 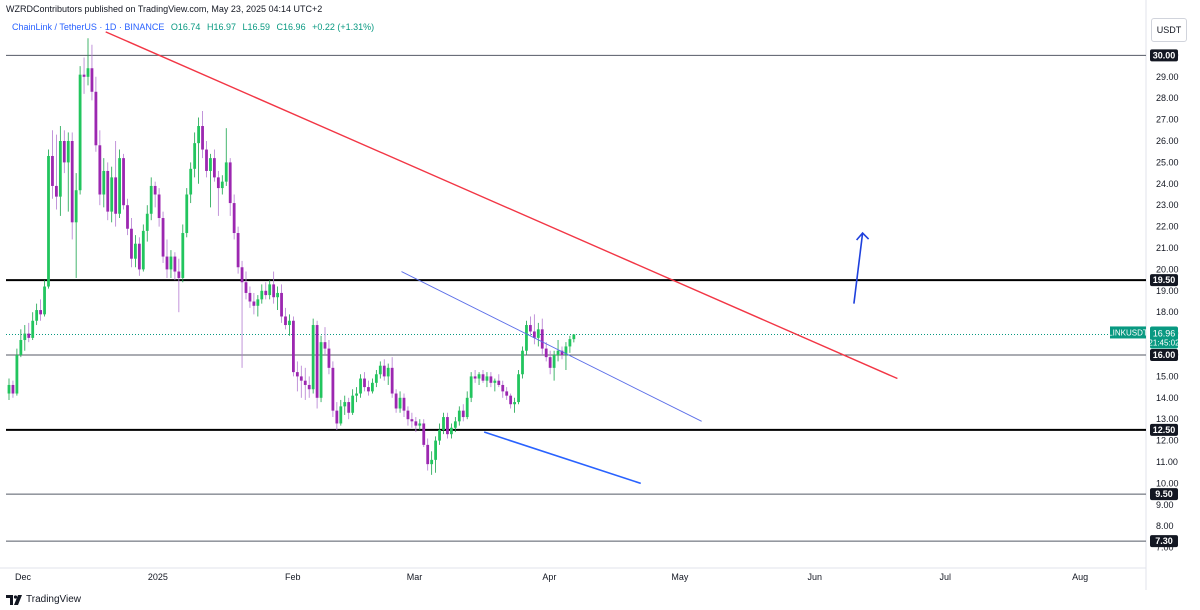 I want to click on price-tick-label: 19.00, so click(x=1167, y=291).